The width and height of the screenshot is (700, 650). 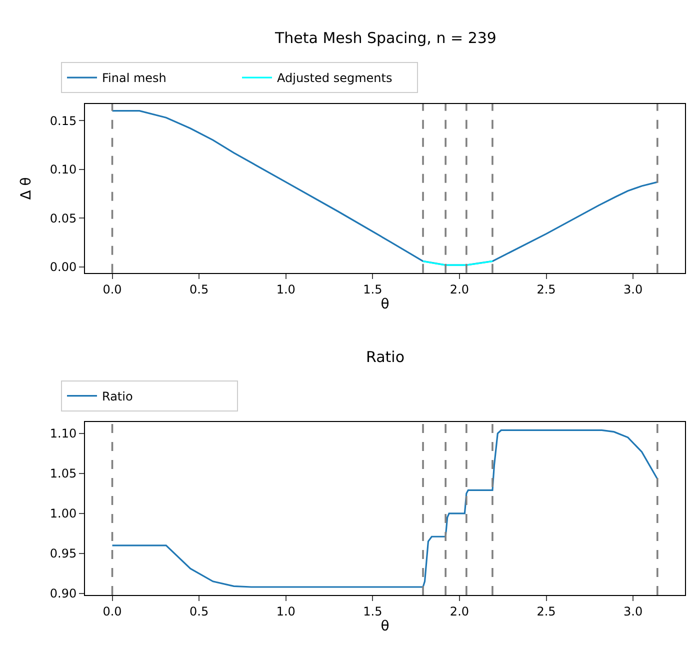 I want to click on legend-label: Final mesh, so click(x=134, y=78).